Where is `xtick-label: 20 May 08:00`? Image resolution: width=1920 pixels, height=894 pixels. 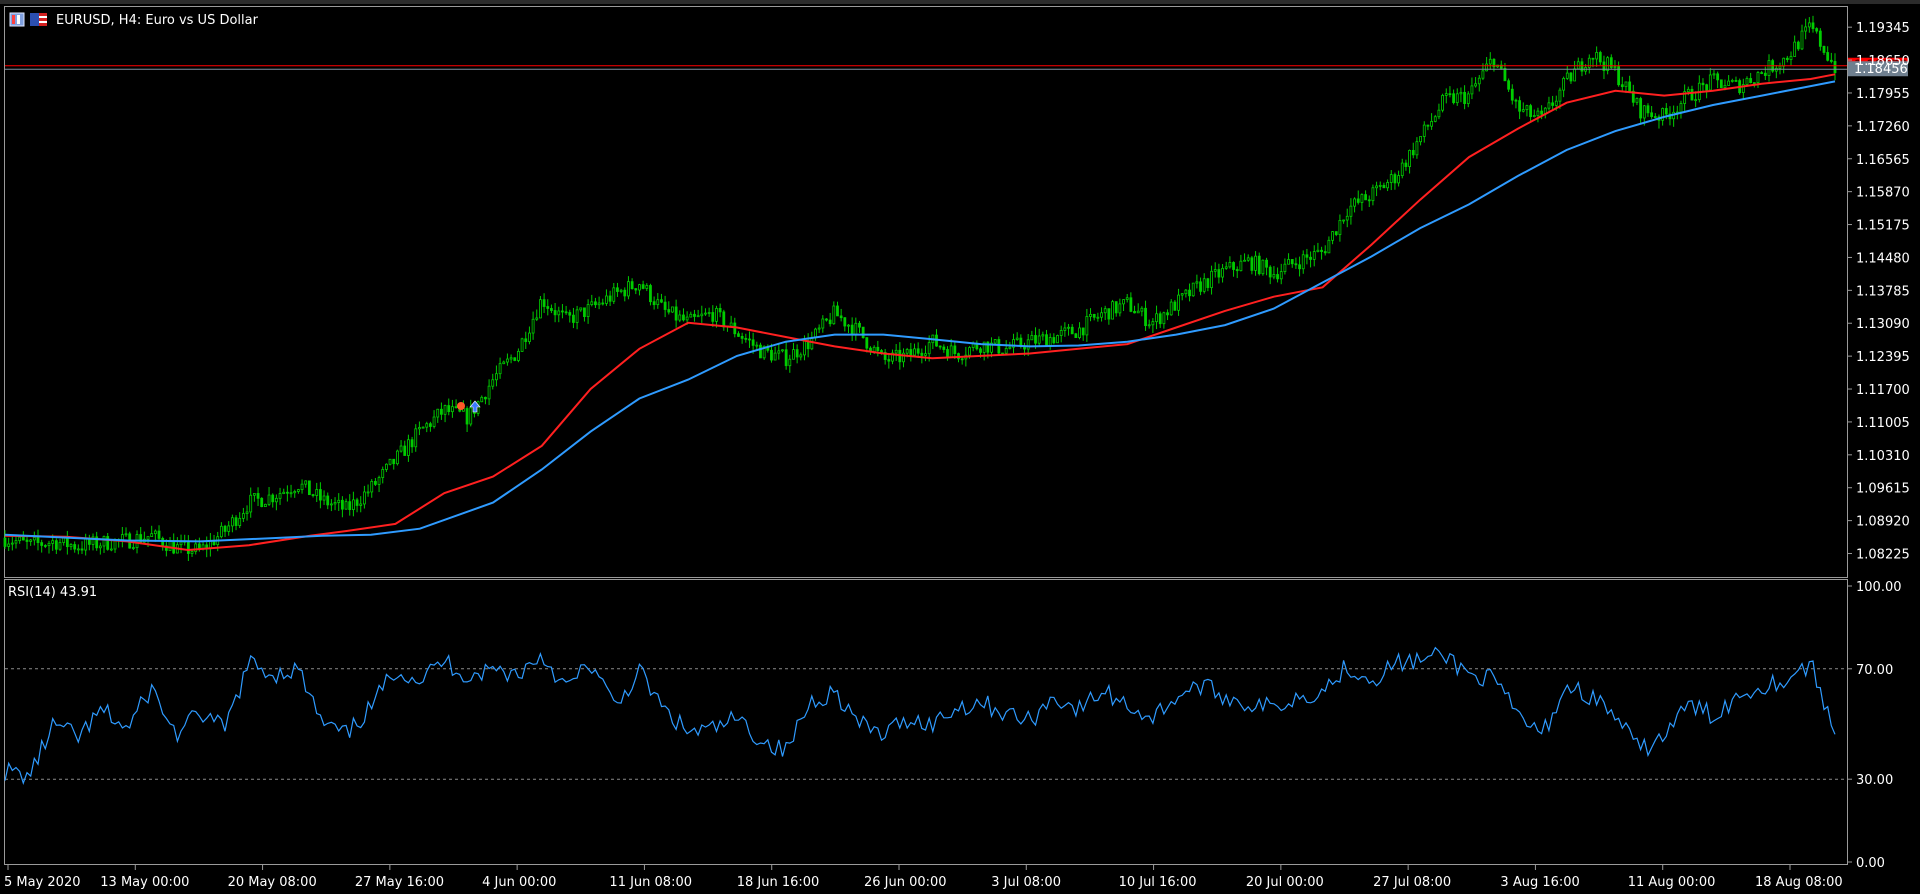 xtick-label: 20 May 08:00 is located at coordinates (272, 882).